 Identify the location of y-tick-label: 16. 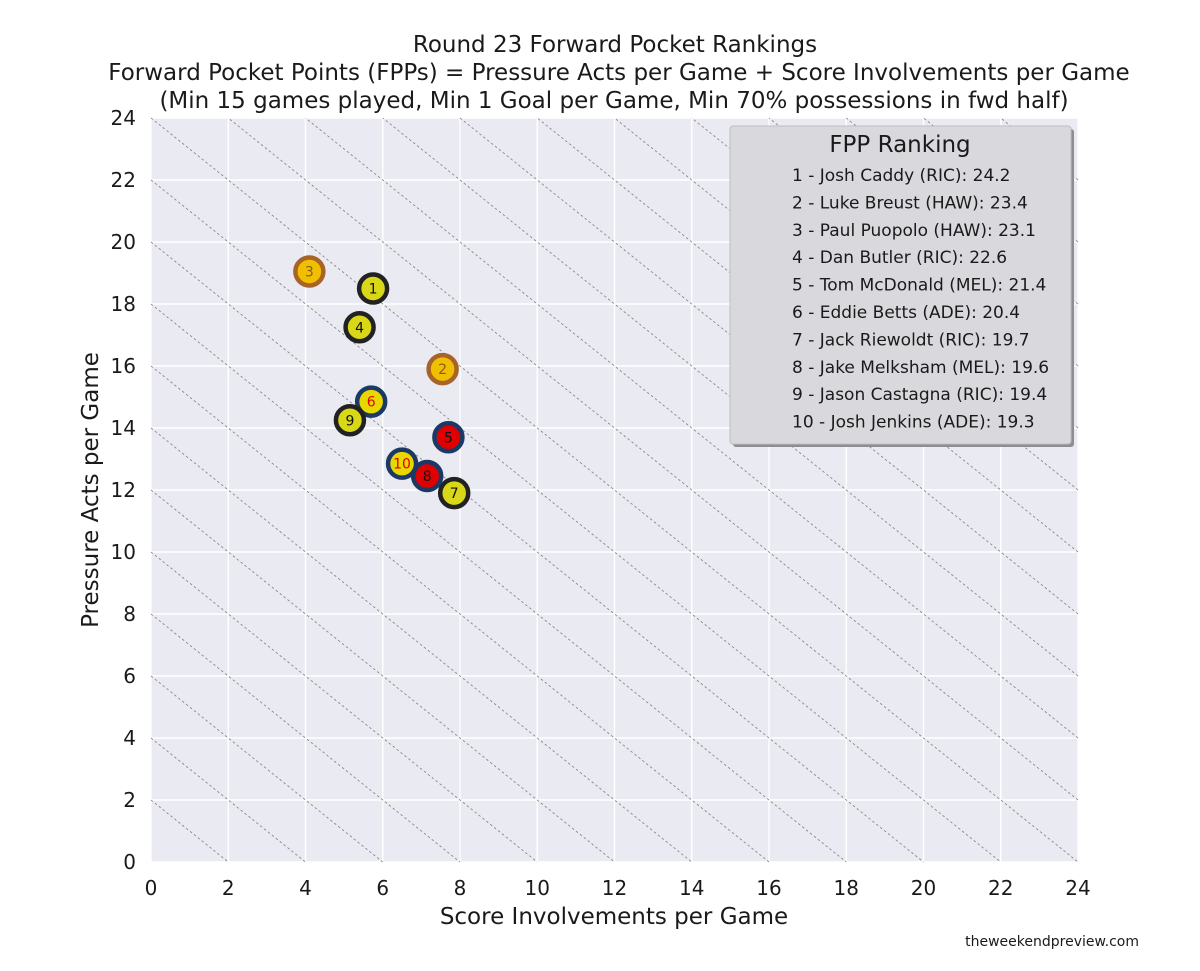
(123, 366).